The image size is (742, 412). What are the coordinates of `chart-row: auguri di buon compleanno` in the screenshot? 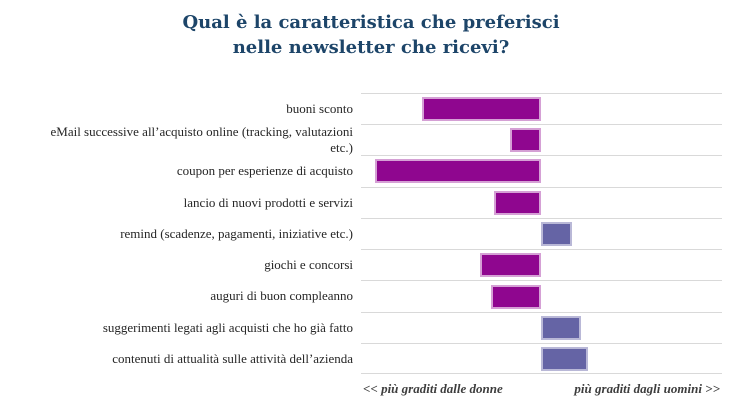 It's located at (371, 295).